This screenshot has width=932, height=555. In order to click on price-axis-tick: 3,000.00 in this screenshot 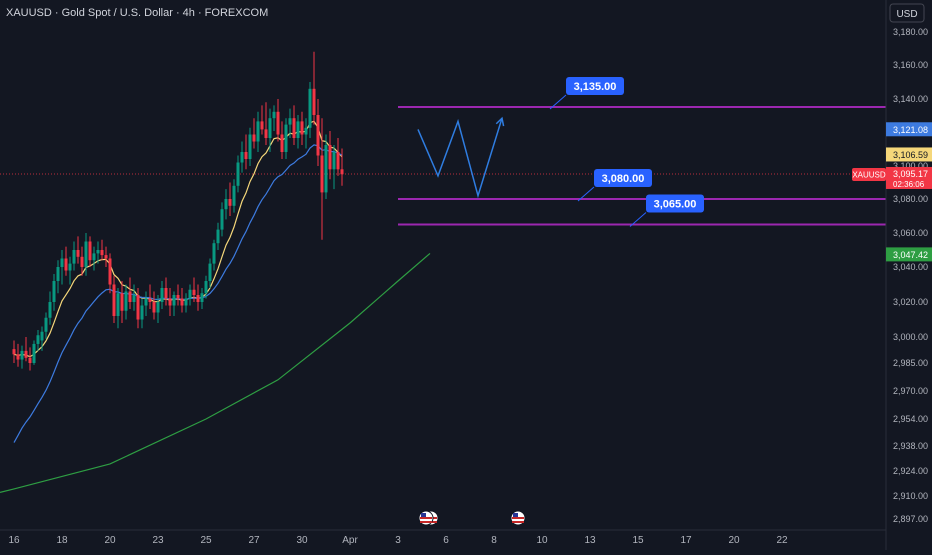, I will do `click(910, 337)`.